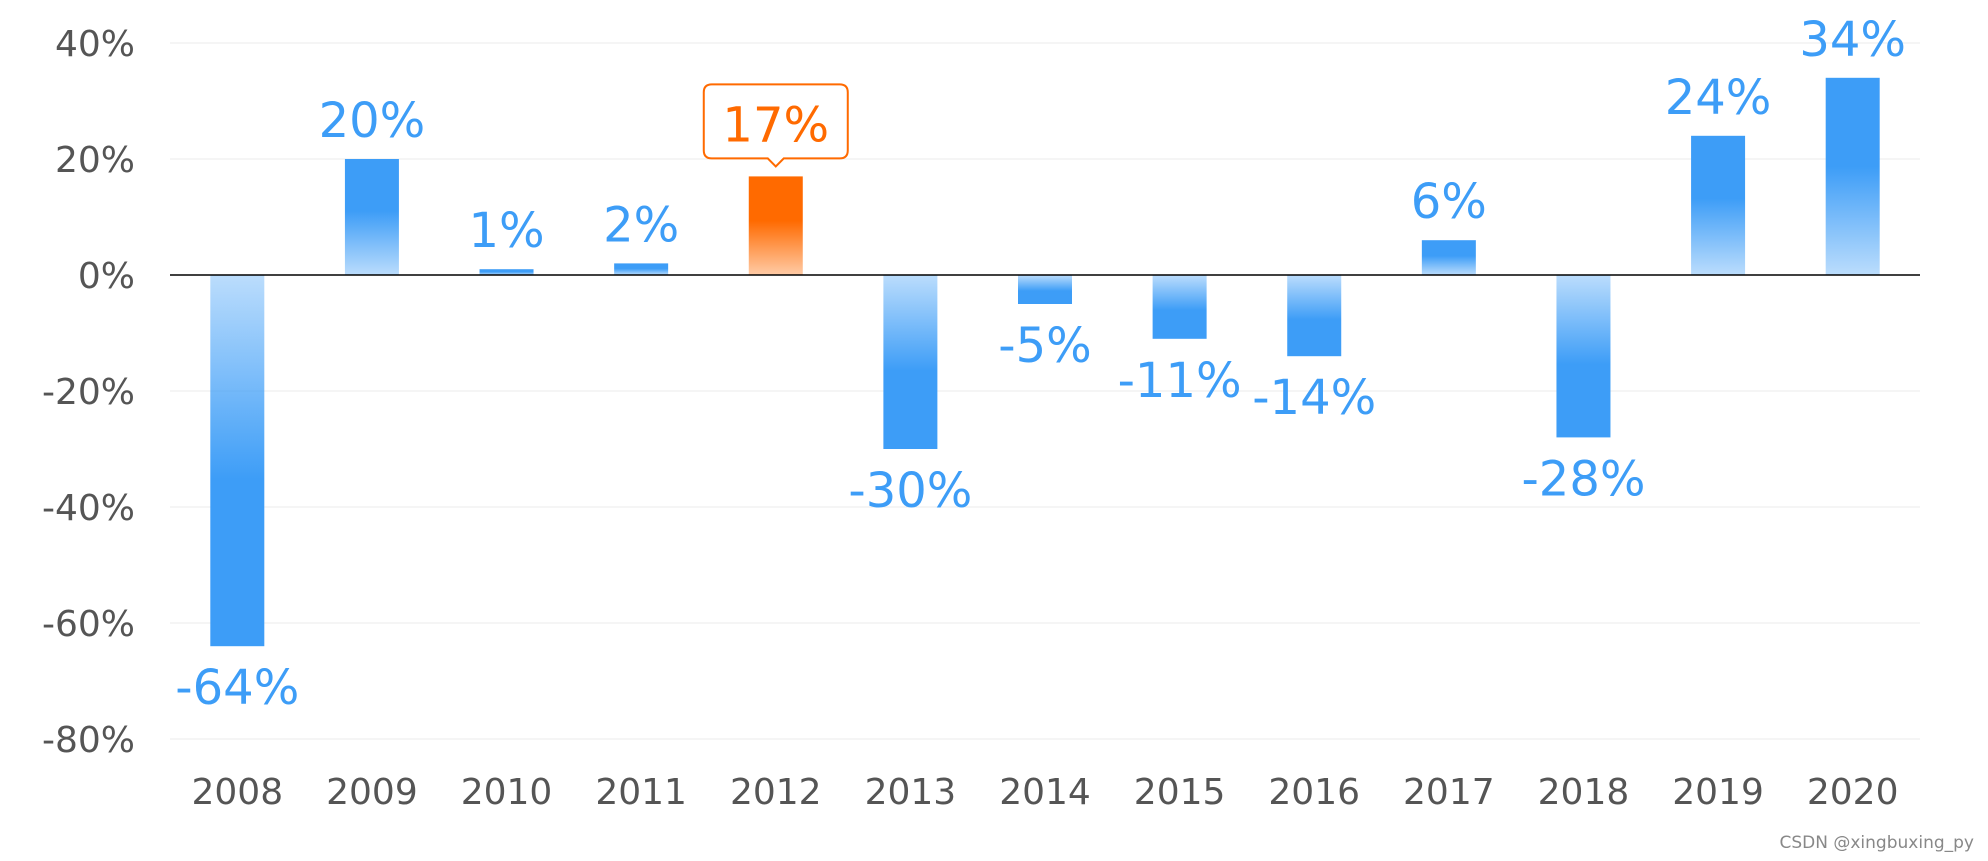 This screenshot has width=1988, height=861. Describe the element at coordinates (1045, 289) in the screenshot. I see `bar-2014` at that location.